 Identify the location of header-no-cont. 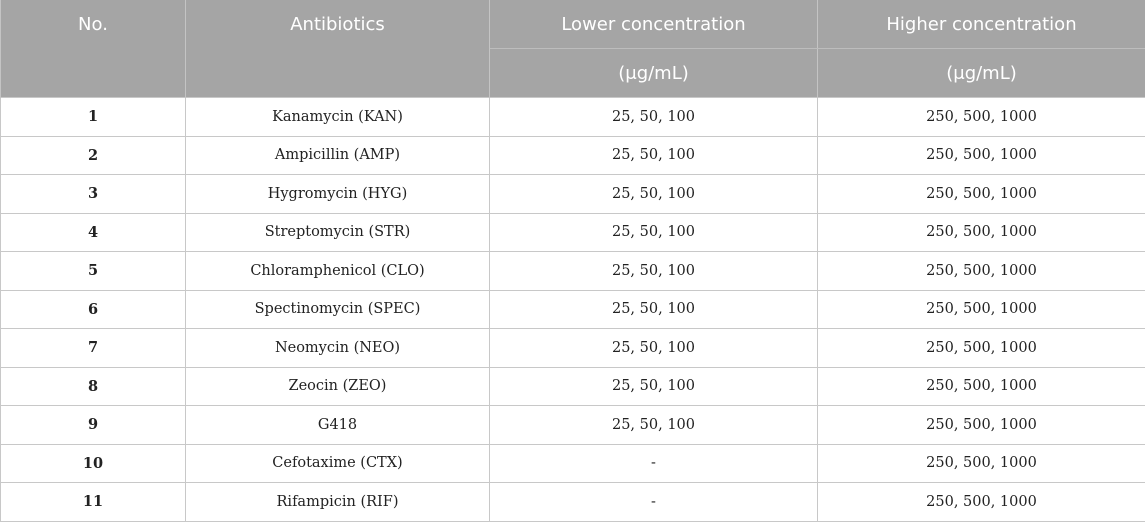
(93, 73).